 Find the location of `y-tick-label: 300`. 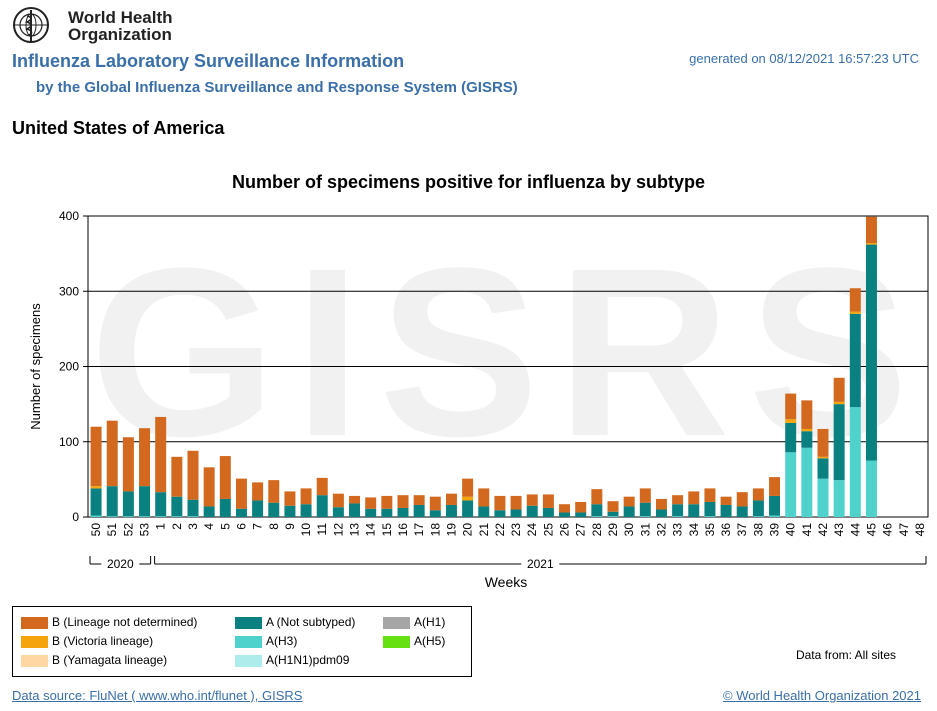

y-tick-label: 300 is located at coordinates (69, 291).